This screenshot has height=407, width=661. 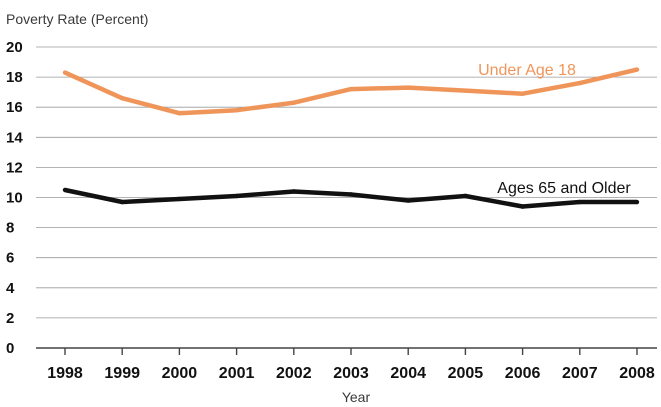 What do you see at coordinates (14, 47) in the screenshot?
I see `y-tick-label: 20` at bounding box center [14, 47].